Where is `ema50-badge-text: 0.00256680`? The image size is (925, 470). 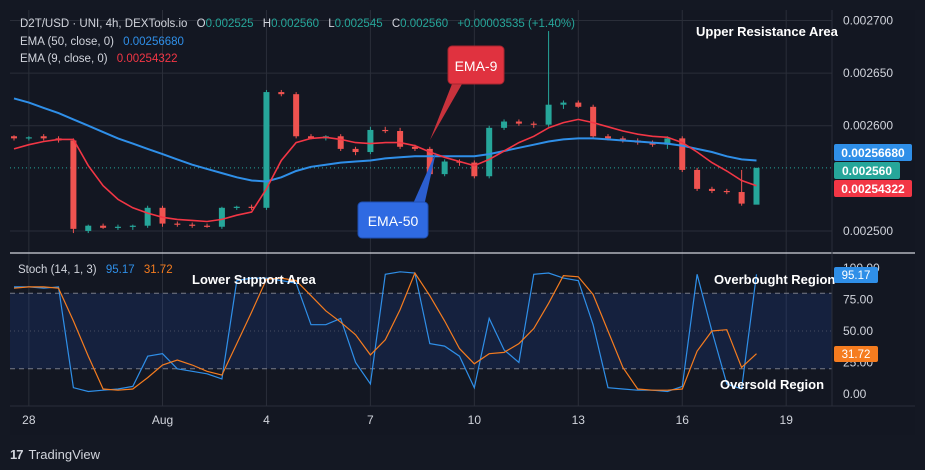 ema50-badge-text: 0.00256680 is located at coordinates (873, 153).